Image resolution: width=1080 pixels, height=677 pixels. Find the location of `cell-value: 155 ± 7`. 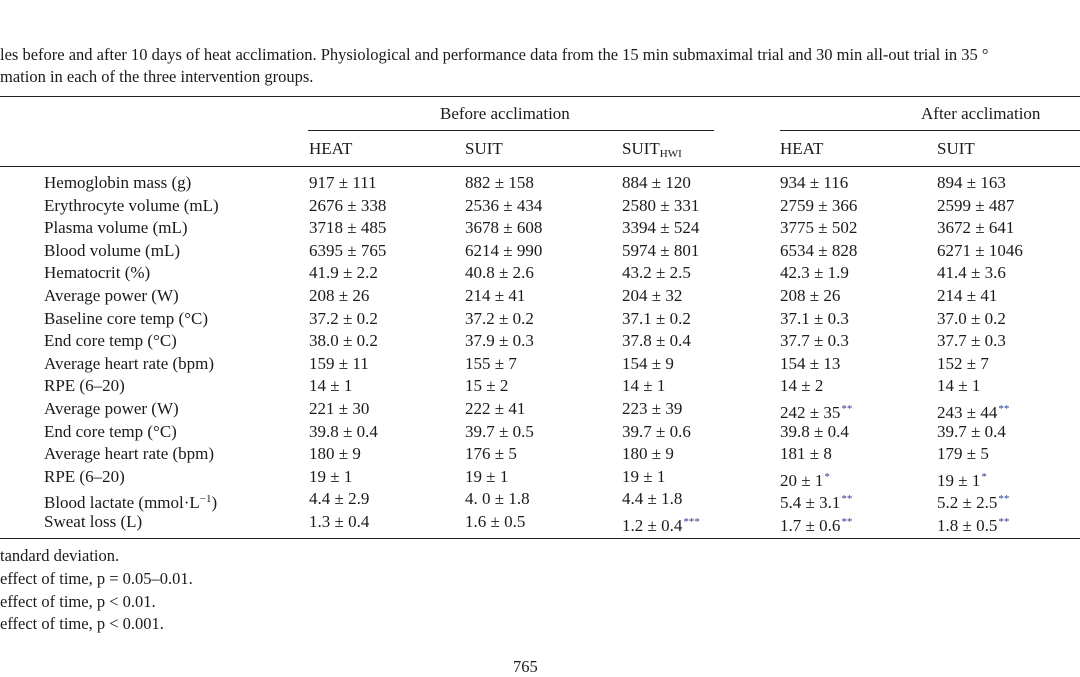

cell-value: 155 ± 7 is located at coordinates (491, 363).